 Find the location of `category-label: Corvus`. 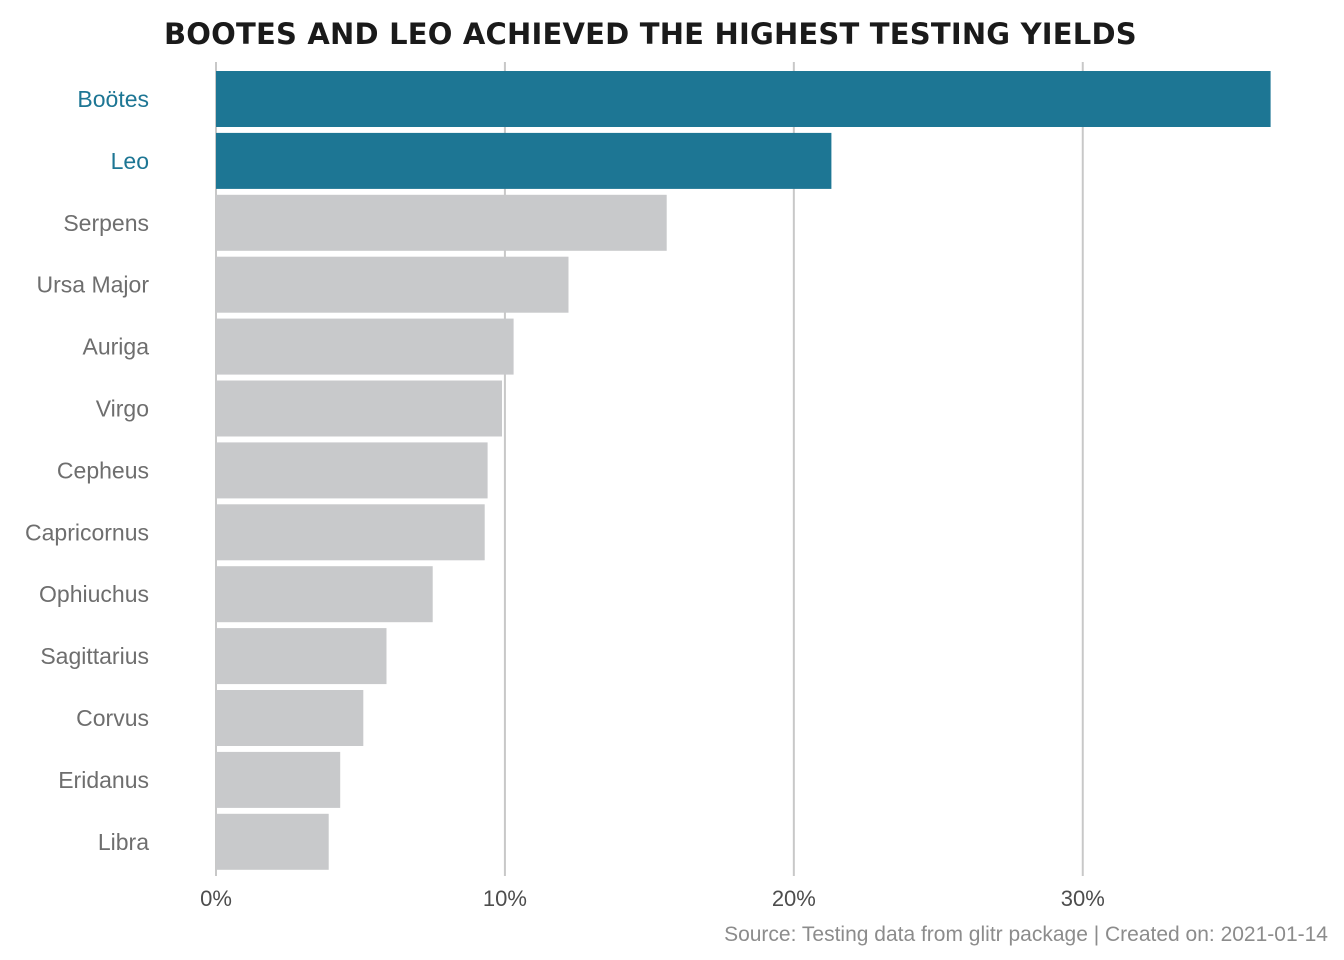

category-label: Corvus is located at coordinates (112, 718).